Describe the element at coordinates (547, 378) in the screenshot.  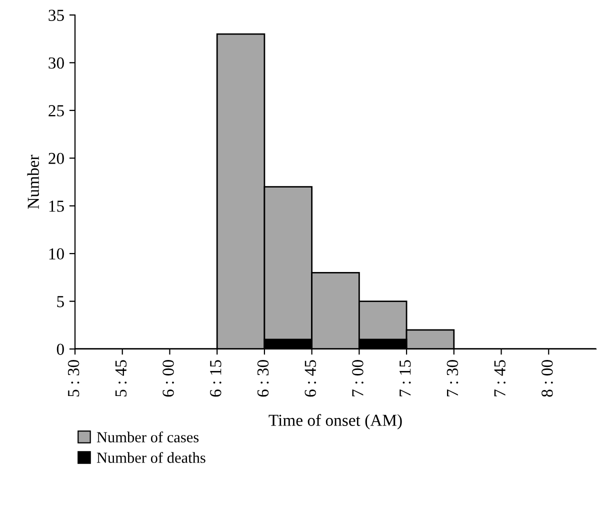
I see `x-tick-label: 8 : 00` at that location.